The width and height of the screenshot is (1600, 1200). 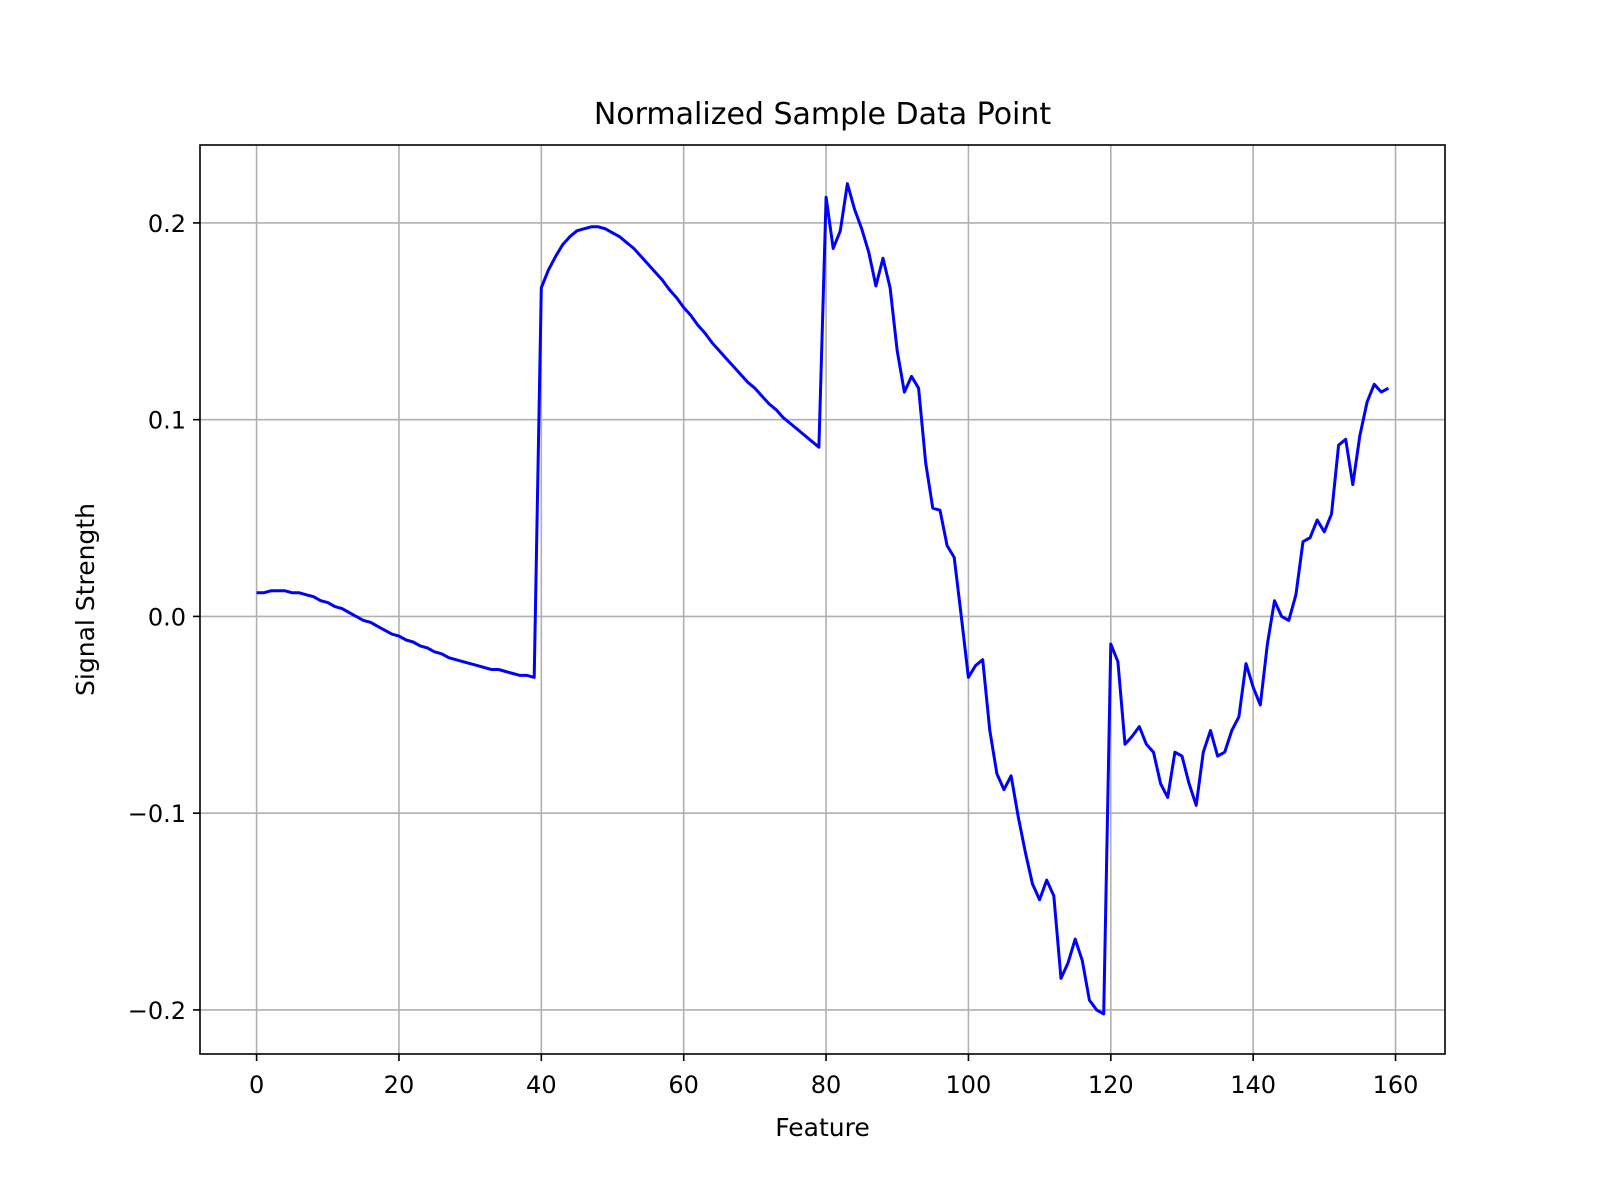 What do you see at coordinates (167, 617) in the screenshot?
I see `y-tick-label: 0.0` at bounding box center [167, 617].